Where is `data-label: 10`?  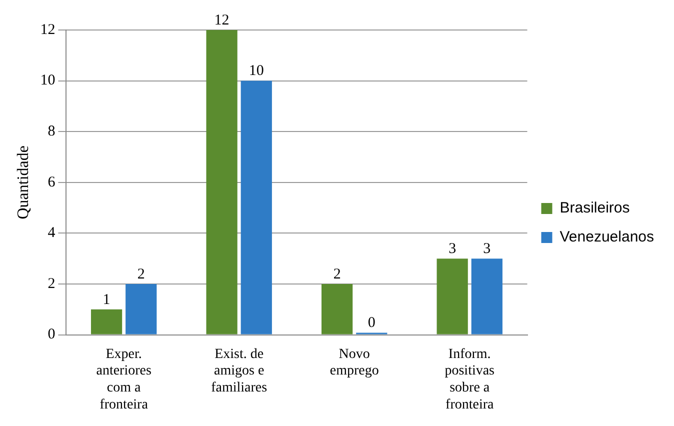 data-label: 10 is located at coordinates (256, 71).